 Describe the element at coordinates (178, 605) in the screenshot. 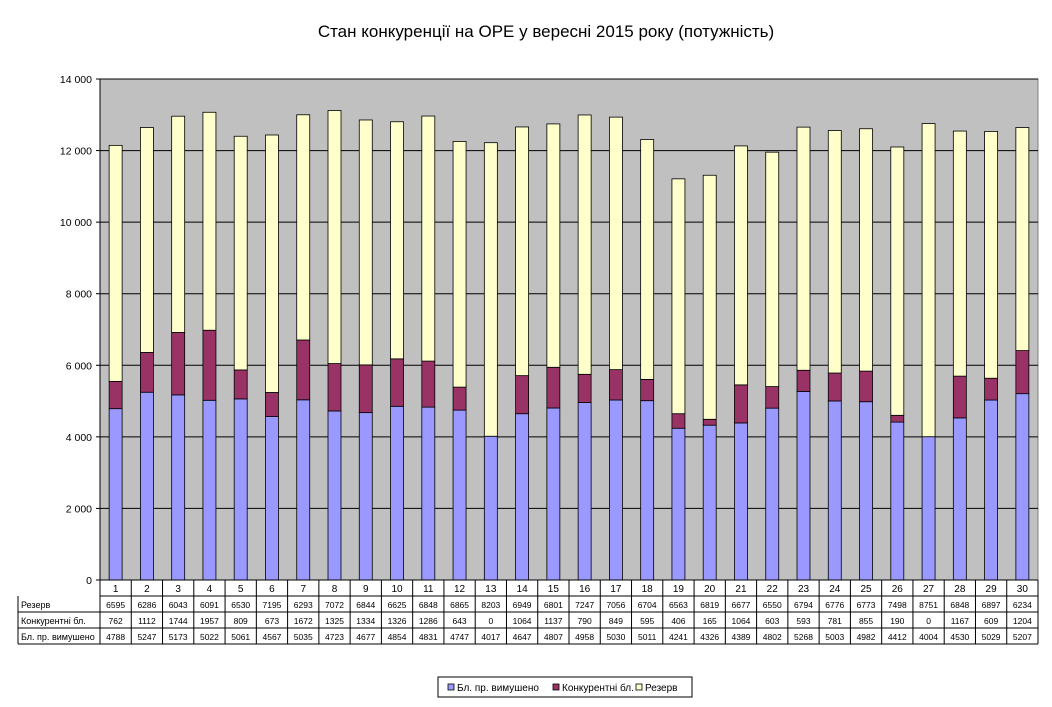

I see `table-cell: 6043` at that location.